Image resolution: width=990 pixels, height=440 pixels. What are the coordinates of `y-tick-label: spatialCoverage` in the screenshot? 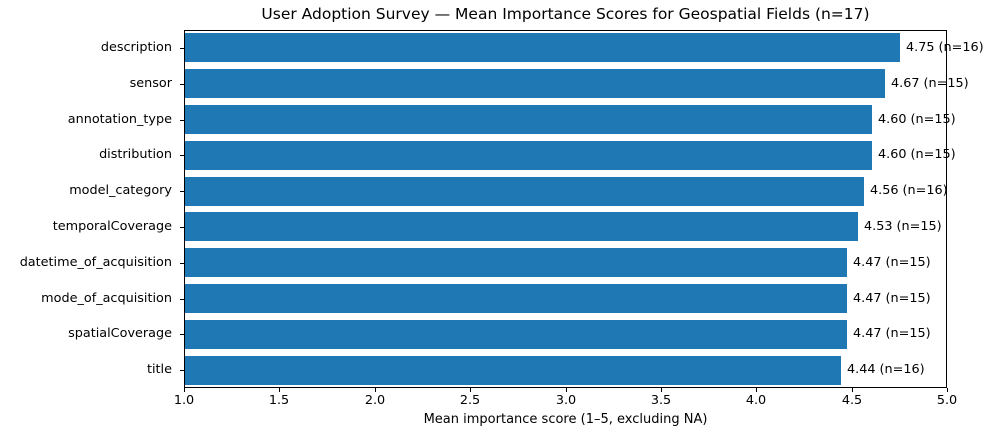 It's located at (120, 333).